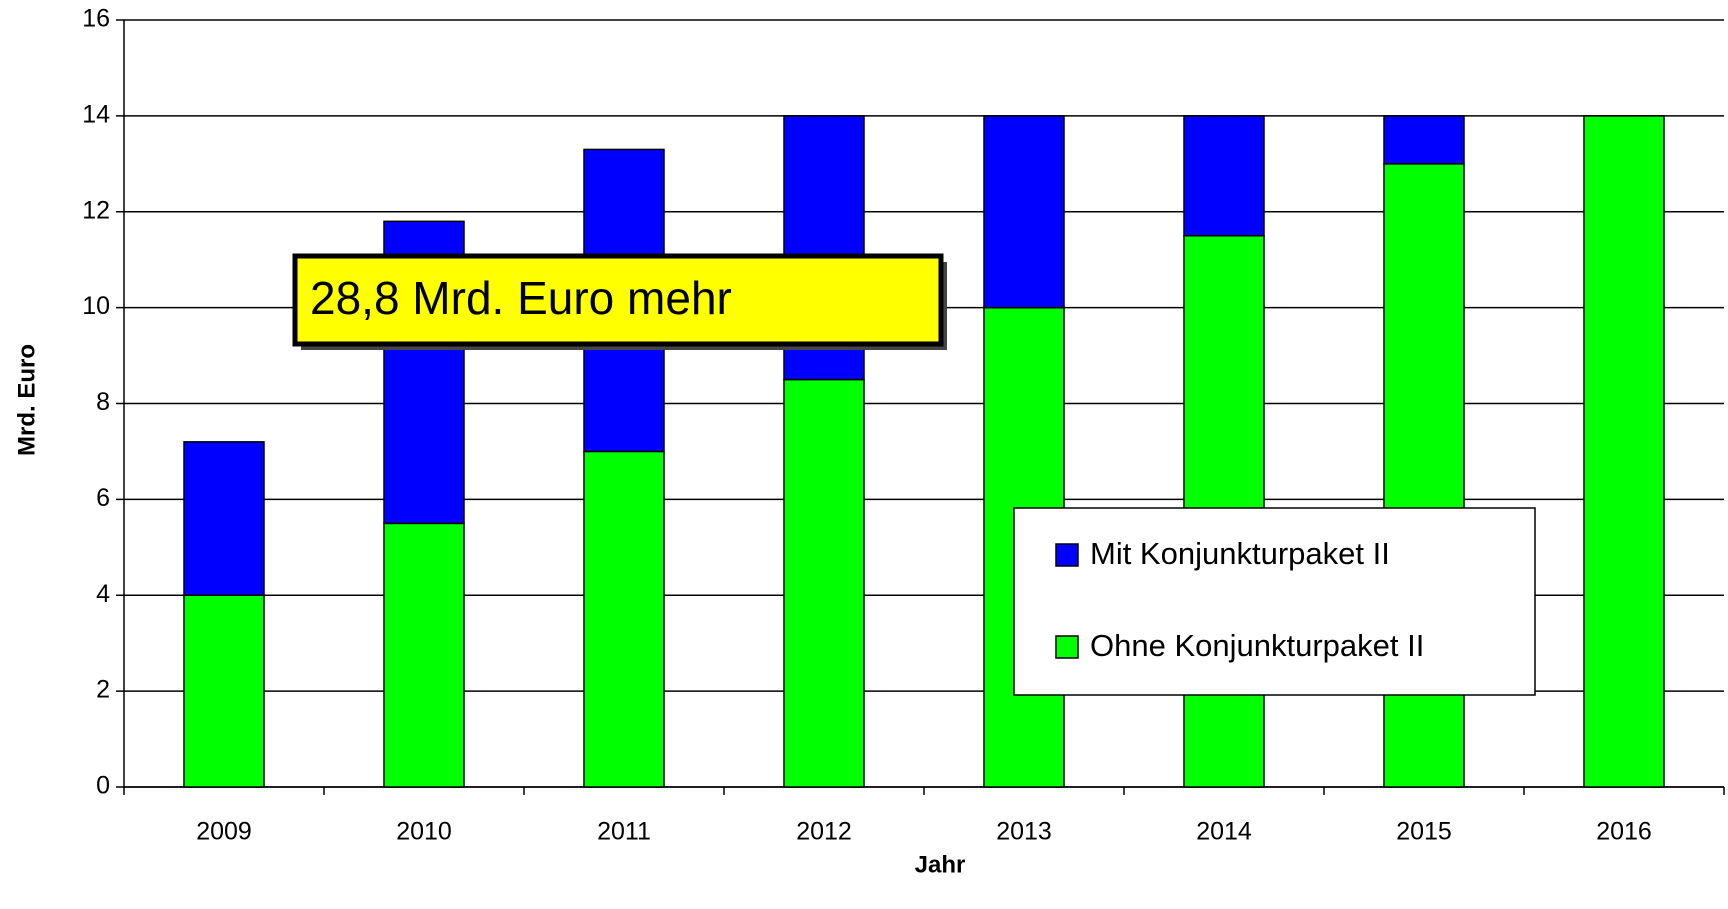 This screenshot has height=909, width=1728. Describe the element at coordinates (103, 594) in the screenshot. I see `y-tick-label: 4` at that location.